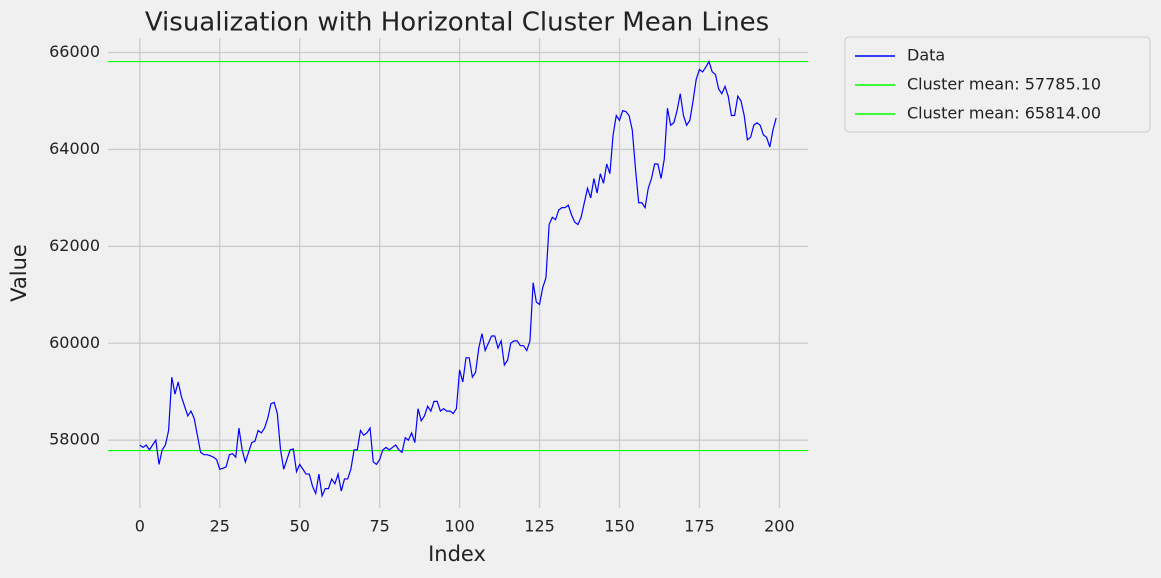  Describe the element at coordinates (74, 245) in the screenshot. I see `y-tick-label: 62000` at that location.